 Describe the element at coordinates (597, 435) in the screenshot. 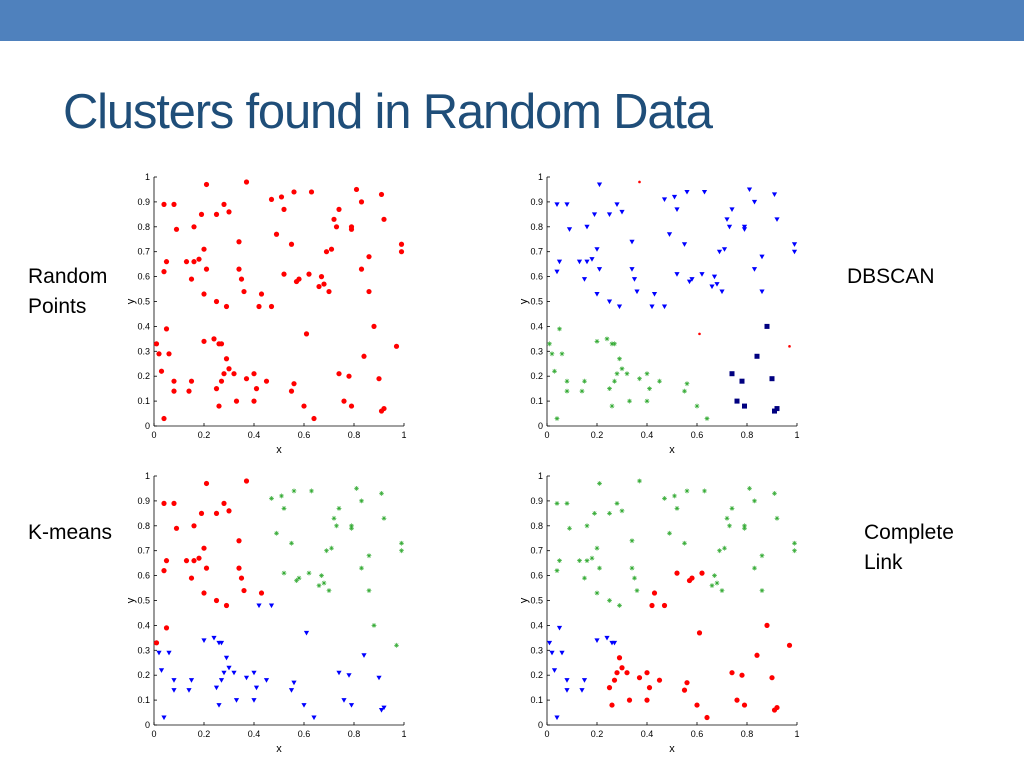

I see `x-tick-label: 0.2` at that location.